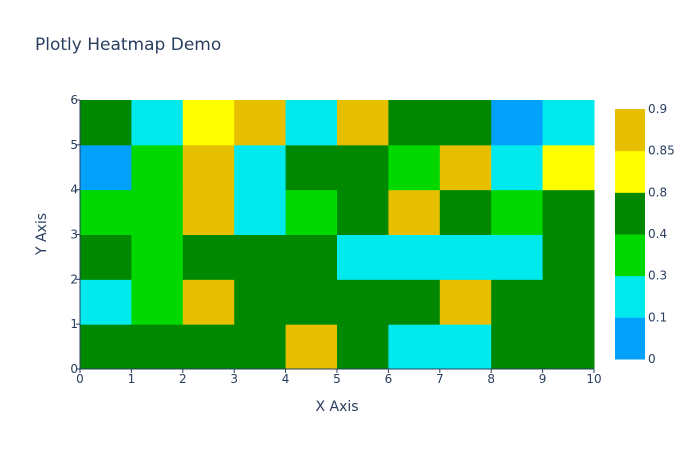 The image size is (694, 450). I want to click on x-tick-label: 4, so click(286, 379).